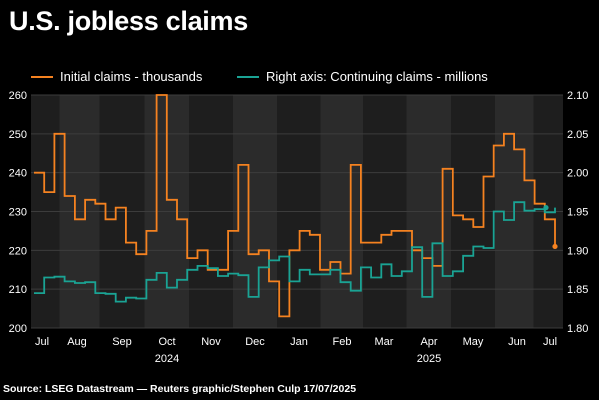 The width and height of the screenshot is (599, 400). Describe the element at coordinates (577, 213) in the screenshot. I see `right-tick-label: 1.95` at that location.